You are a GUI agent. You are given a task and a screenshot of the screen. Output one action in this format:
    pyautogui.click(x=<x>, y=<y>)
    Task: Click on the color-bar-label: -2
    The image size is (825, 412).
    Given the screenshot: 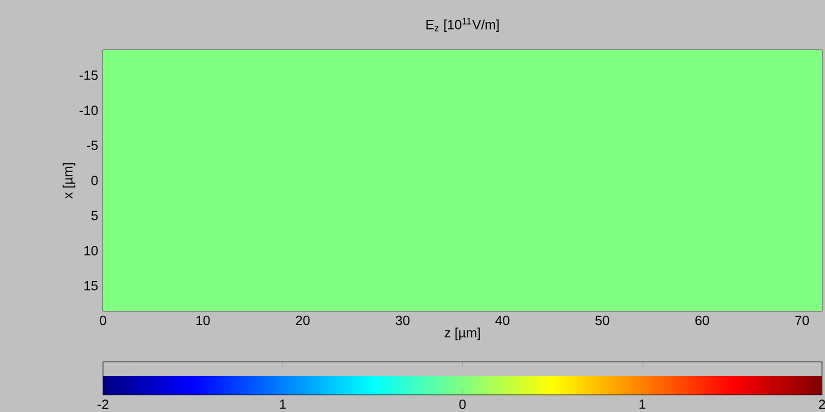 What is the action you would take?
    pyautogui.click(x=103, y=404)
    